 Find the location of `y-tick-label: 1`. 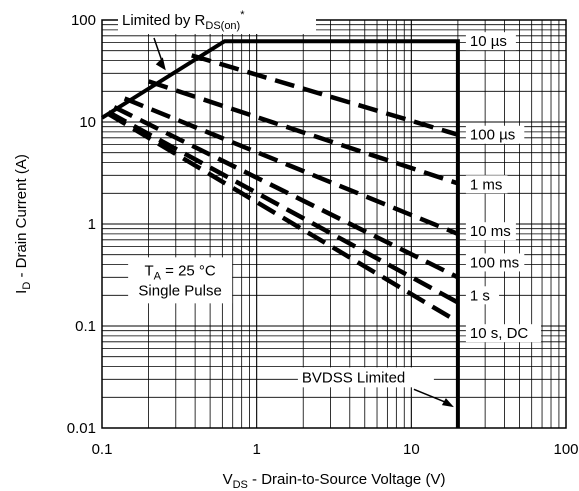

y-tick-label: 1 is located at coordinates (92, 224).